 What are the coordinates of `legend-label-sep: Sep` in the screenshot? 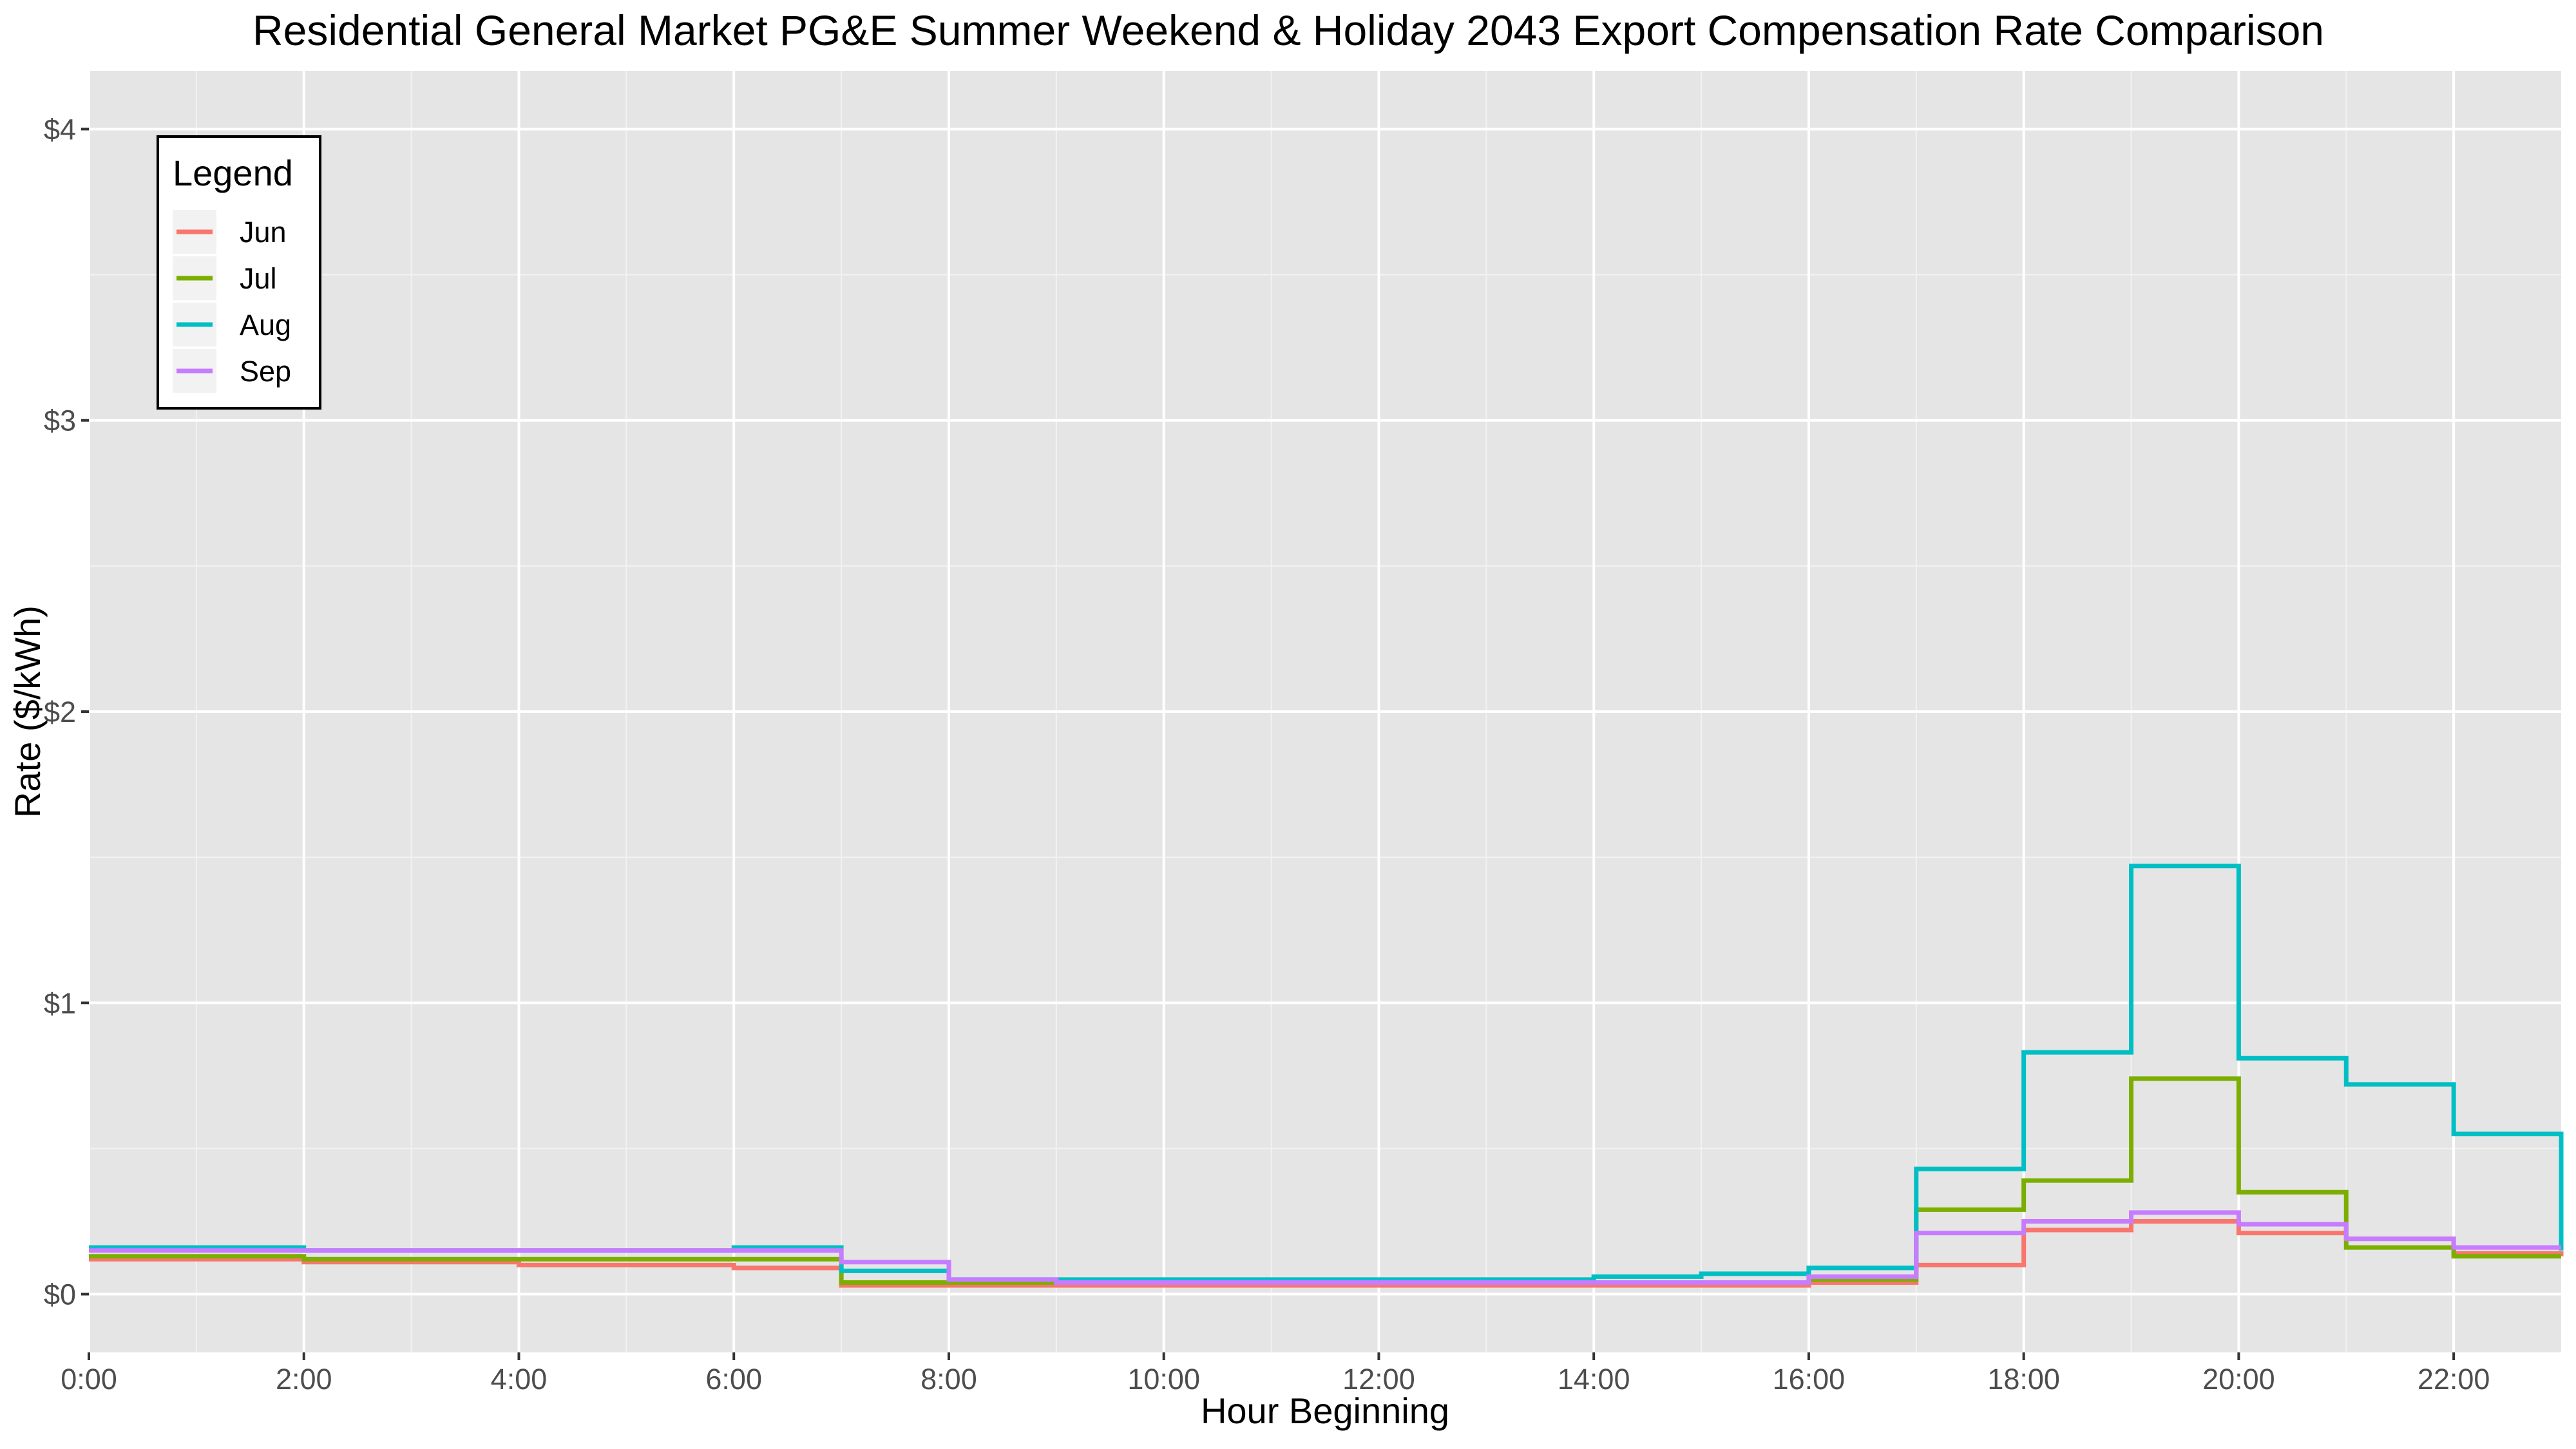 It's located at (265, 371).